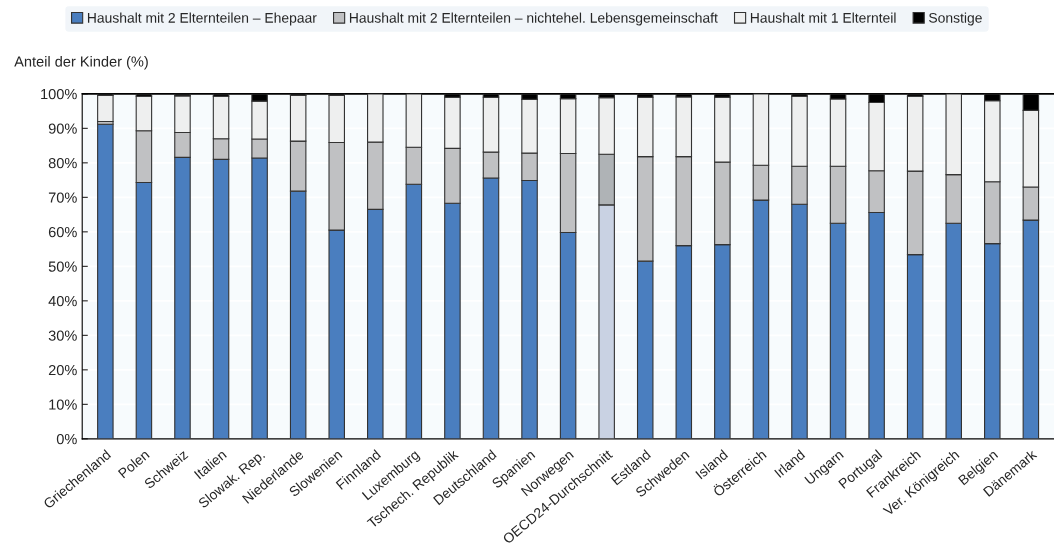 The image size is (1054, 552). Describe the element at coordinates (62, 197) in the screenshot. I see `y-tick-label: 70%` at that location.